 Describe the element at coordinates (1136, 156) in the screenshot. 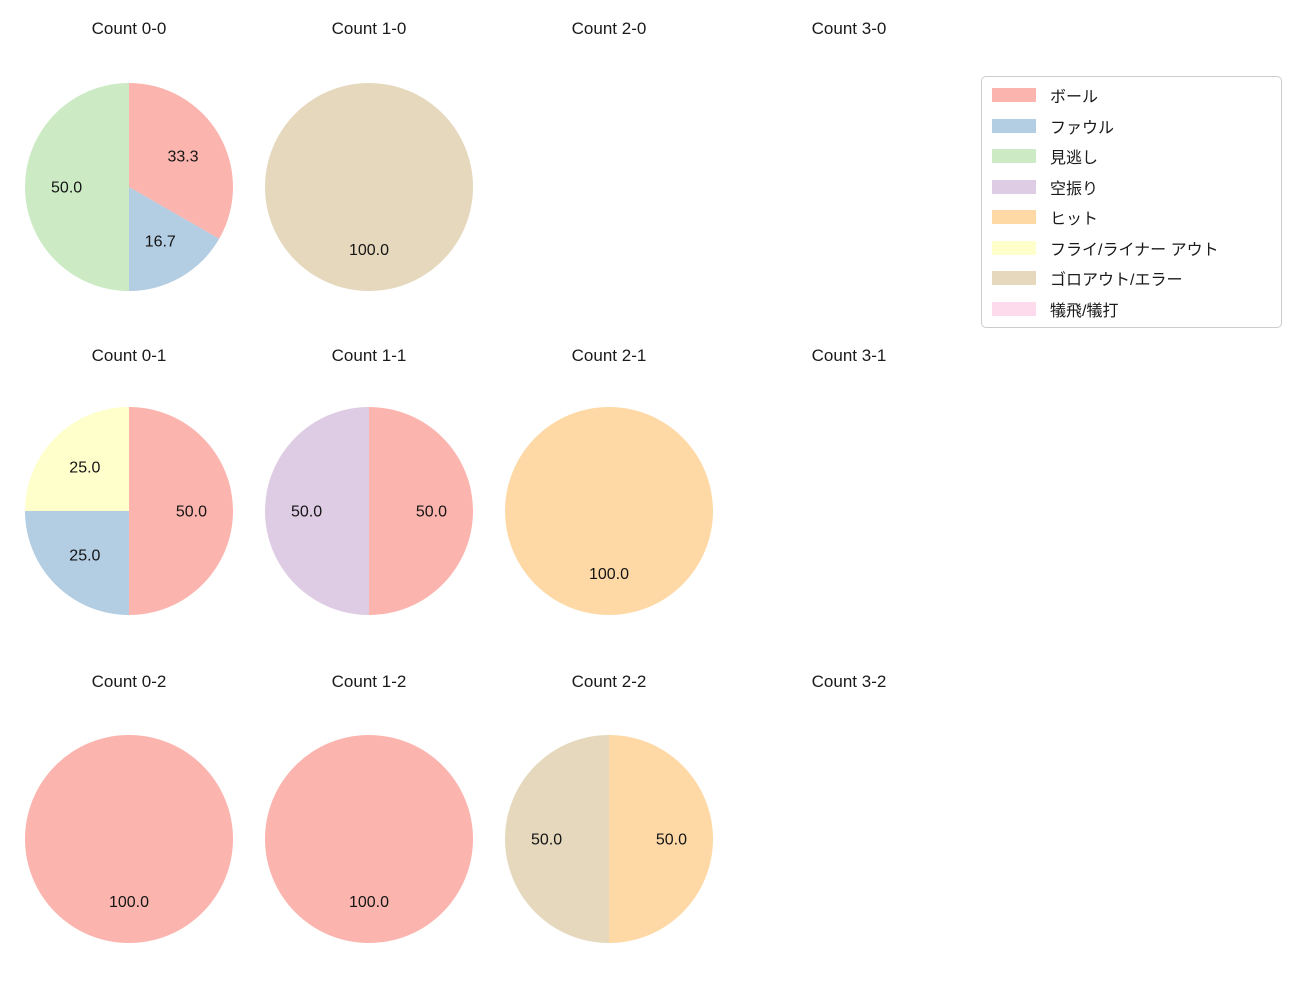

I see `legend-item: 見逃し` at that location.